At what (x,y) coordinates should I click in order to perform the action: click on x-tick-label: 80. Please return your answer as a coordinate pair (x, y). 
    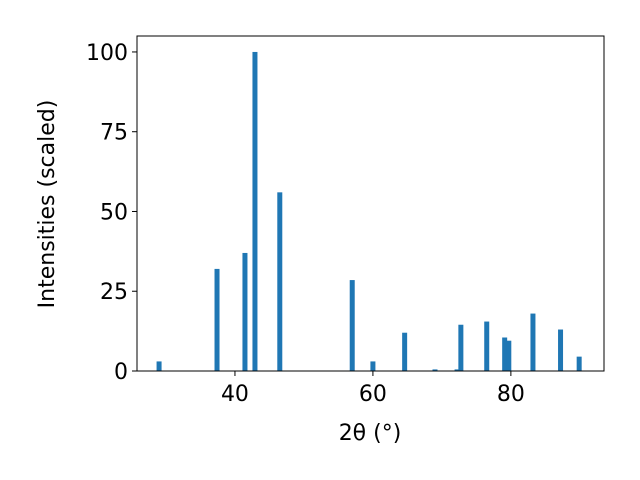
    Looking at the image, I should click on (511, 394).